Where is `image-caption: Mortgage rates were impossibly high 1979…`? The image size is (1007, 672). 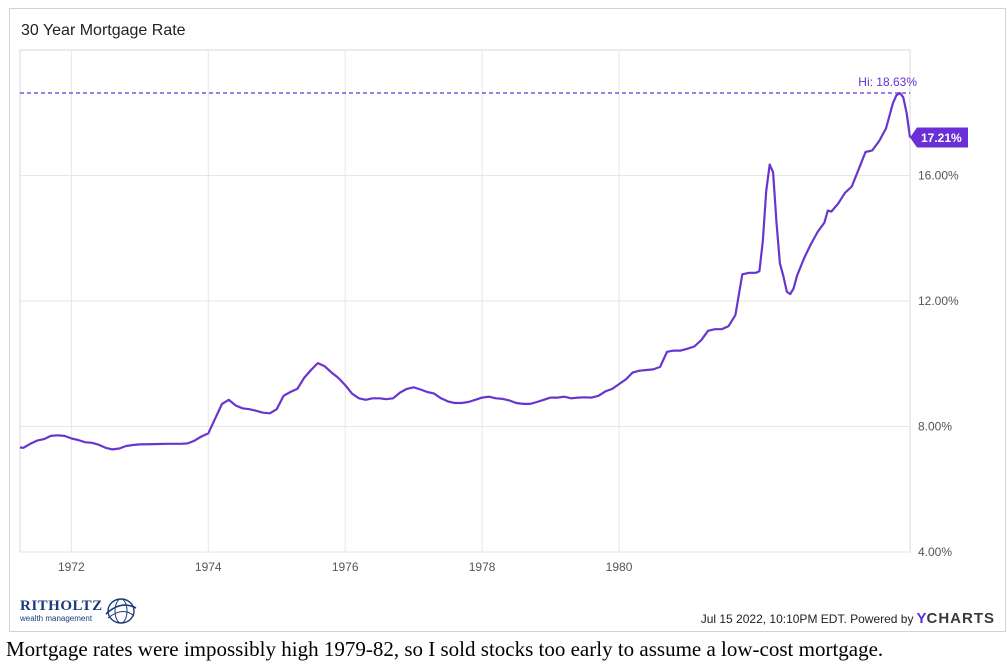 image-caption: Mortgage rates were impossibly high 1979… is located at coordinates (445, 649).